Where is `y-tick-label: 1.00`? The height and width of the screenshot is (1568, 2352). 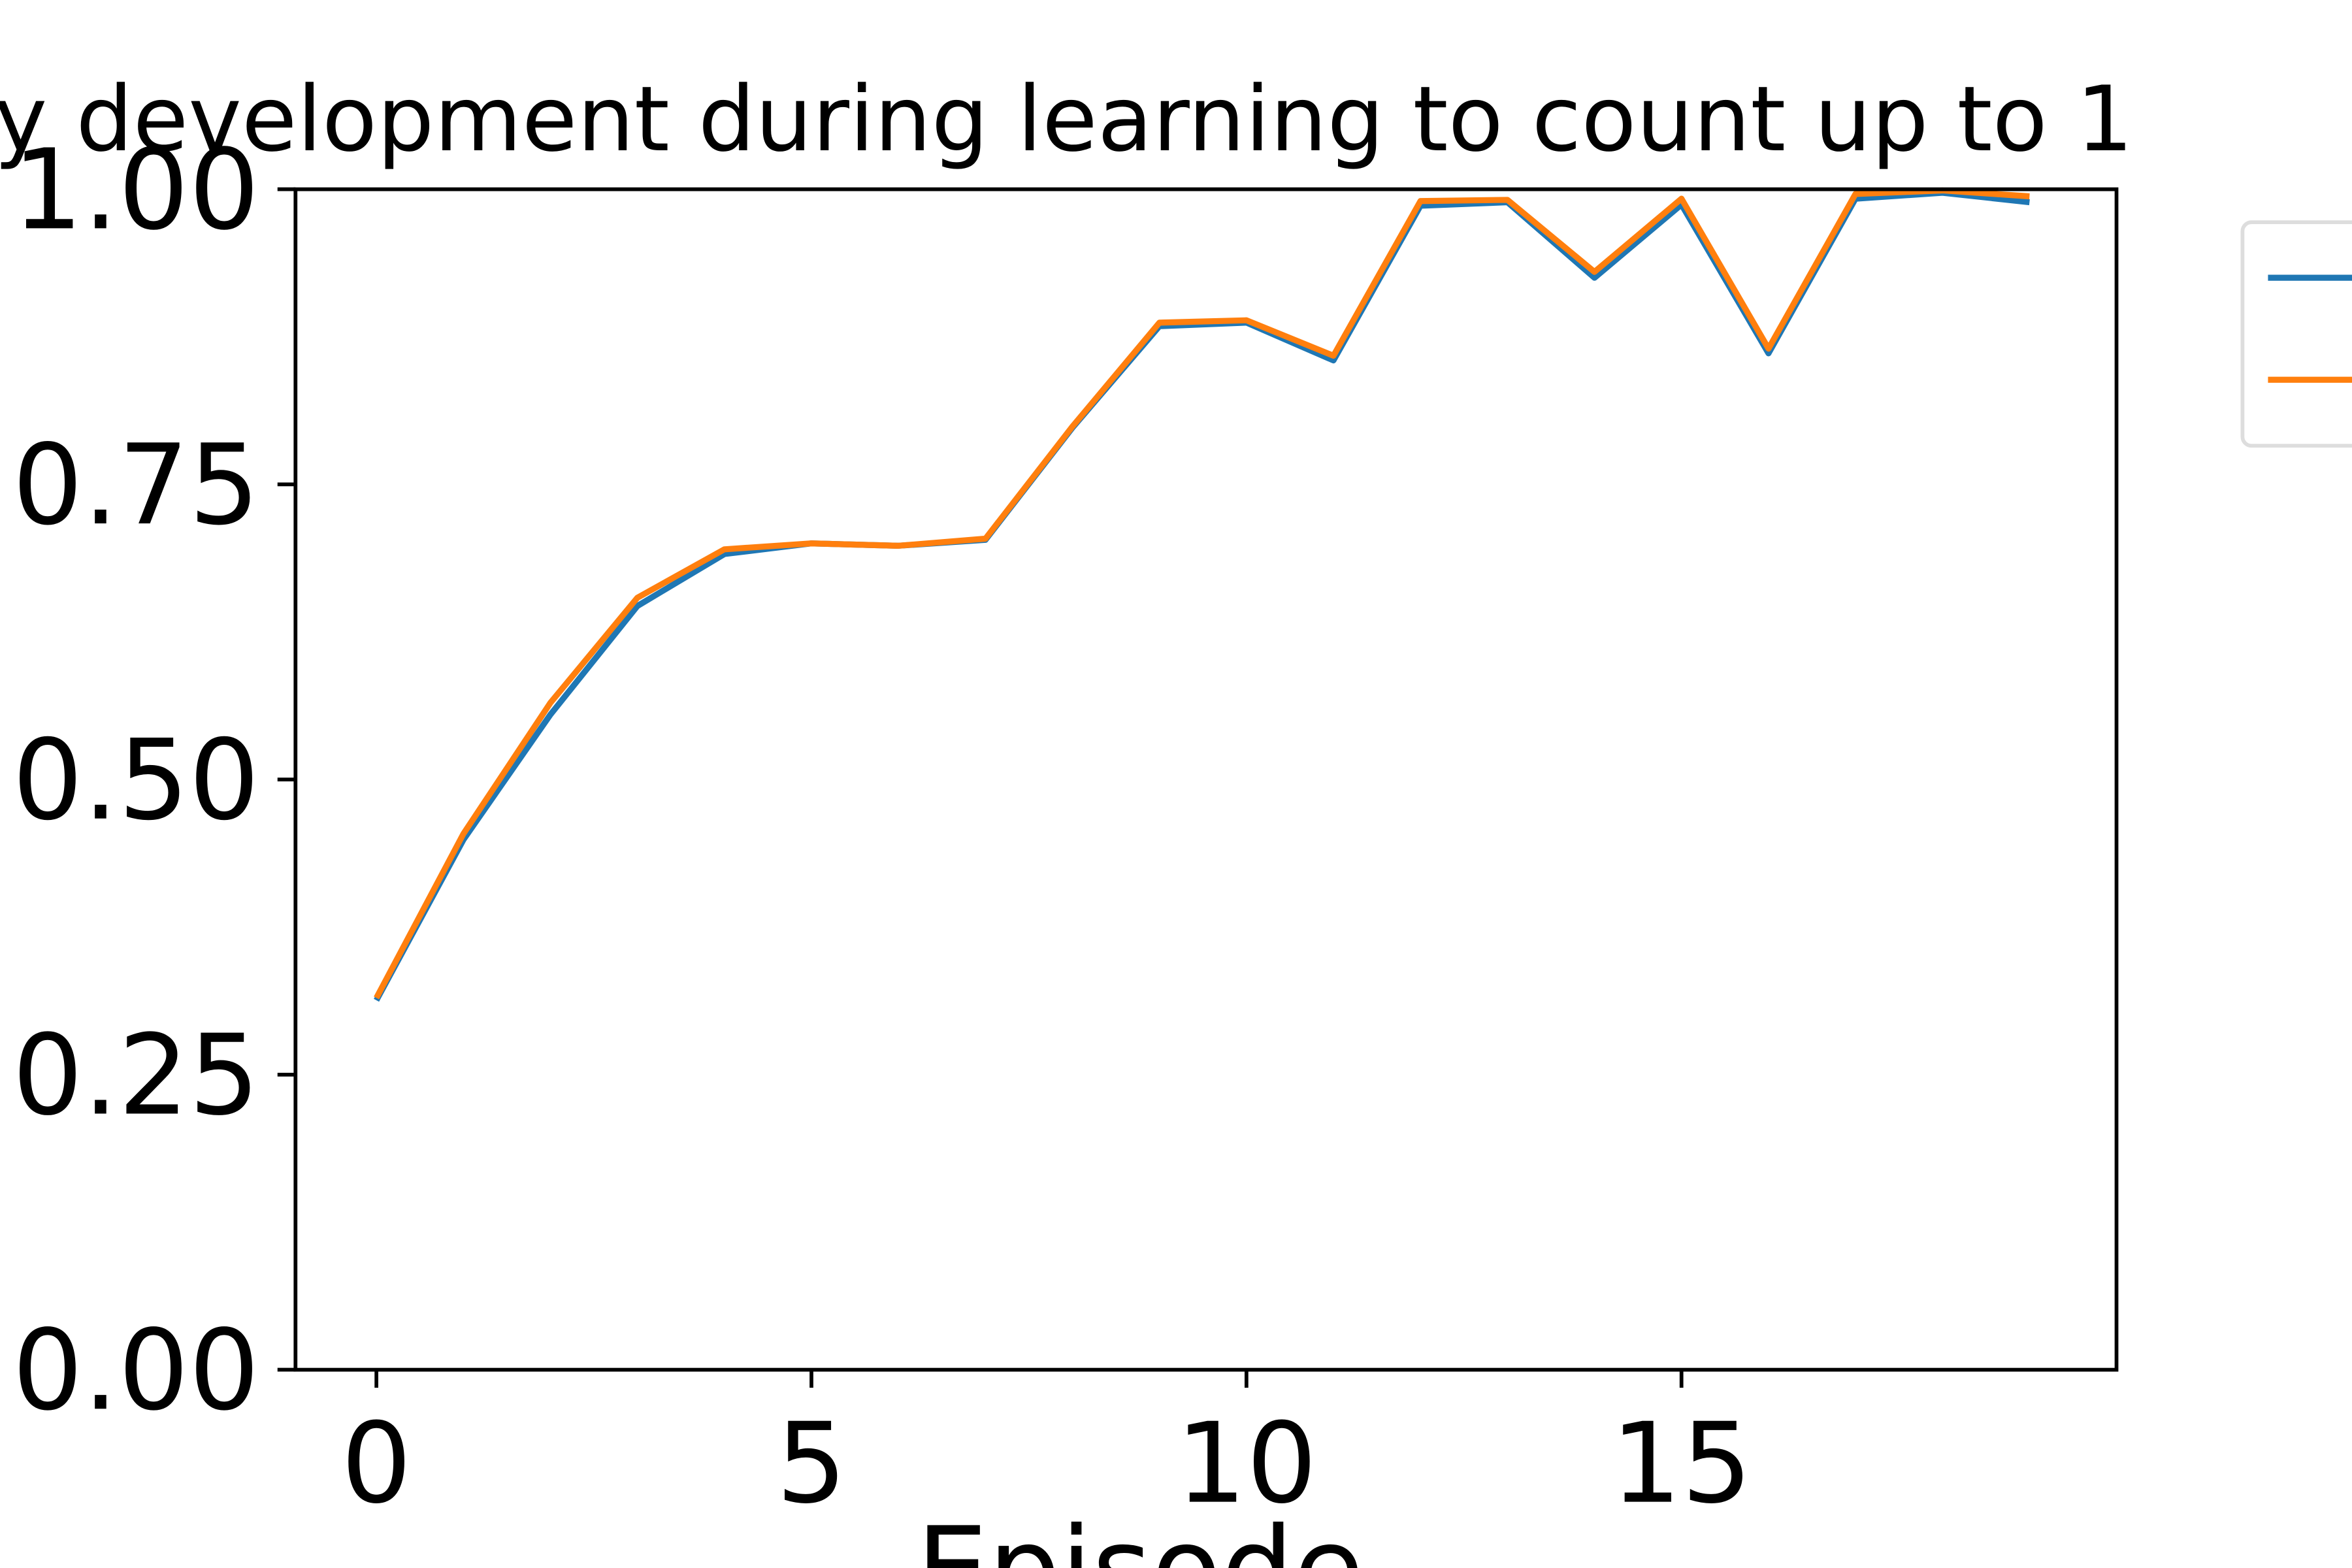
y-tick-label: 1.00 is located at coordinates (135, 190).